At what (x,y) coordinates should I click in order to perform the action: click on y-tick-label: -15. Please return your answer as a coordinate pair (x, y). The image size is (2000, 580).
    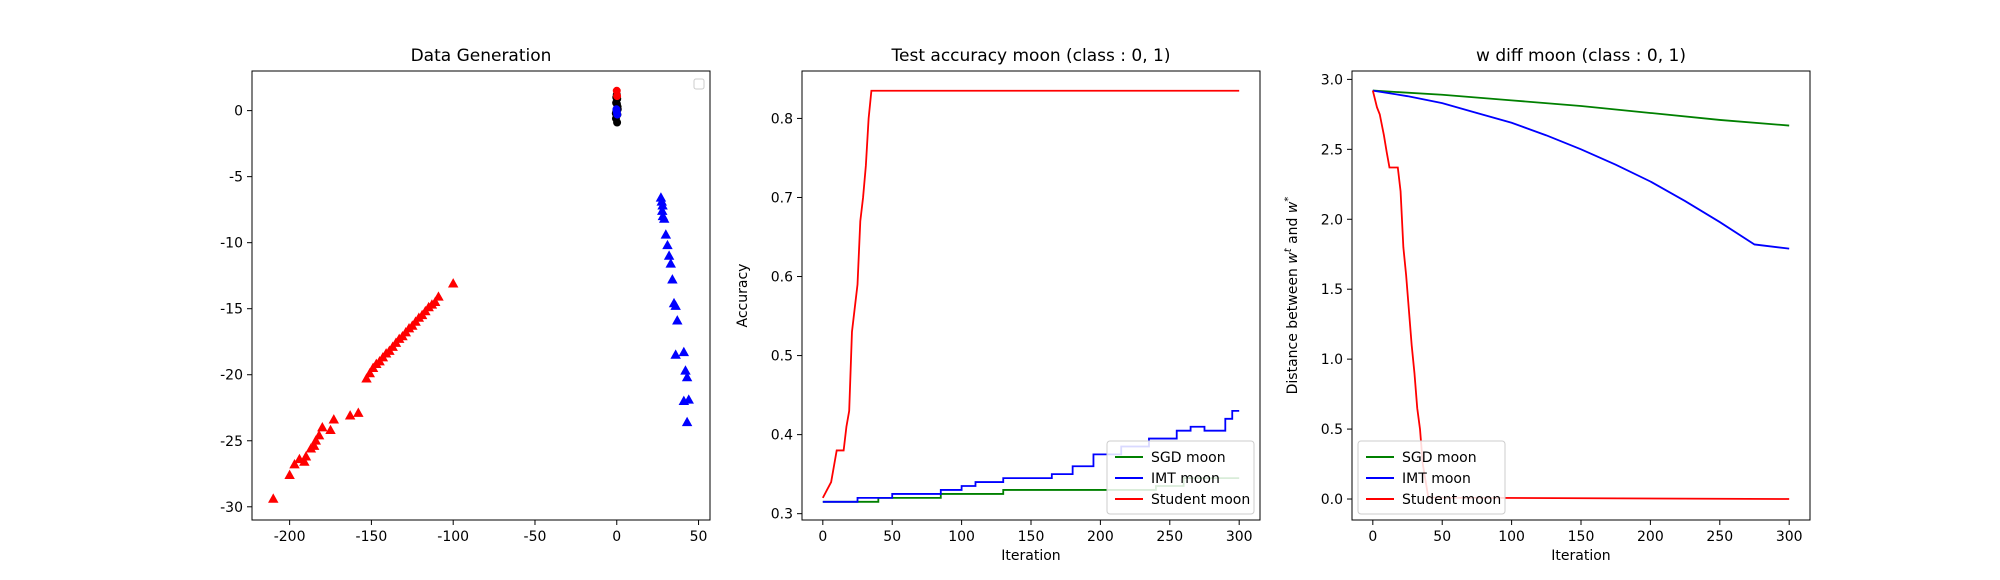
    Looking at the image, I should click on (231, 310).